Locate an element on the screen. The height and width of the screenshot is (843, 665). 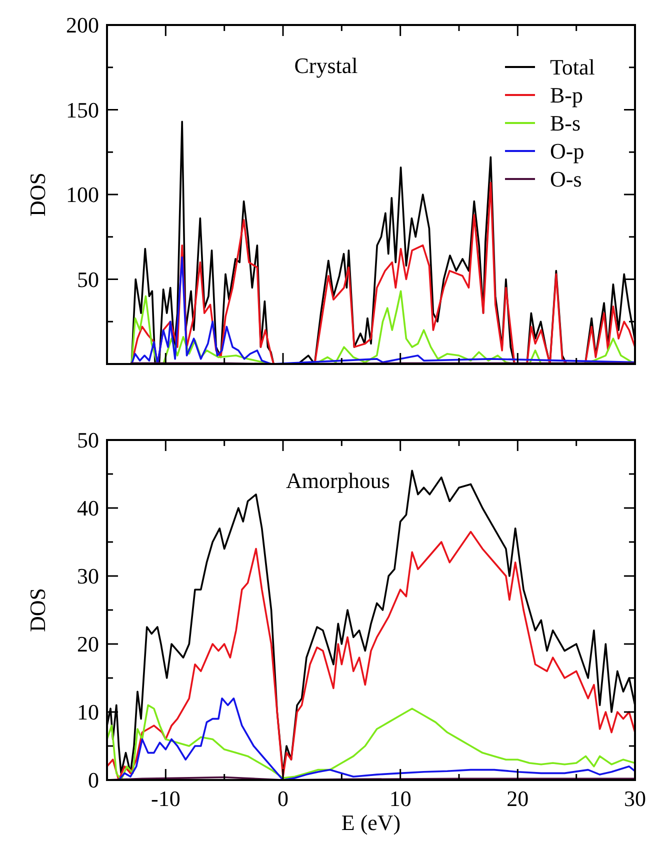
legend-label: Total is located at coordinates (572, 67).